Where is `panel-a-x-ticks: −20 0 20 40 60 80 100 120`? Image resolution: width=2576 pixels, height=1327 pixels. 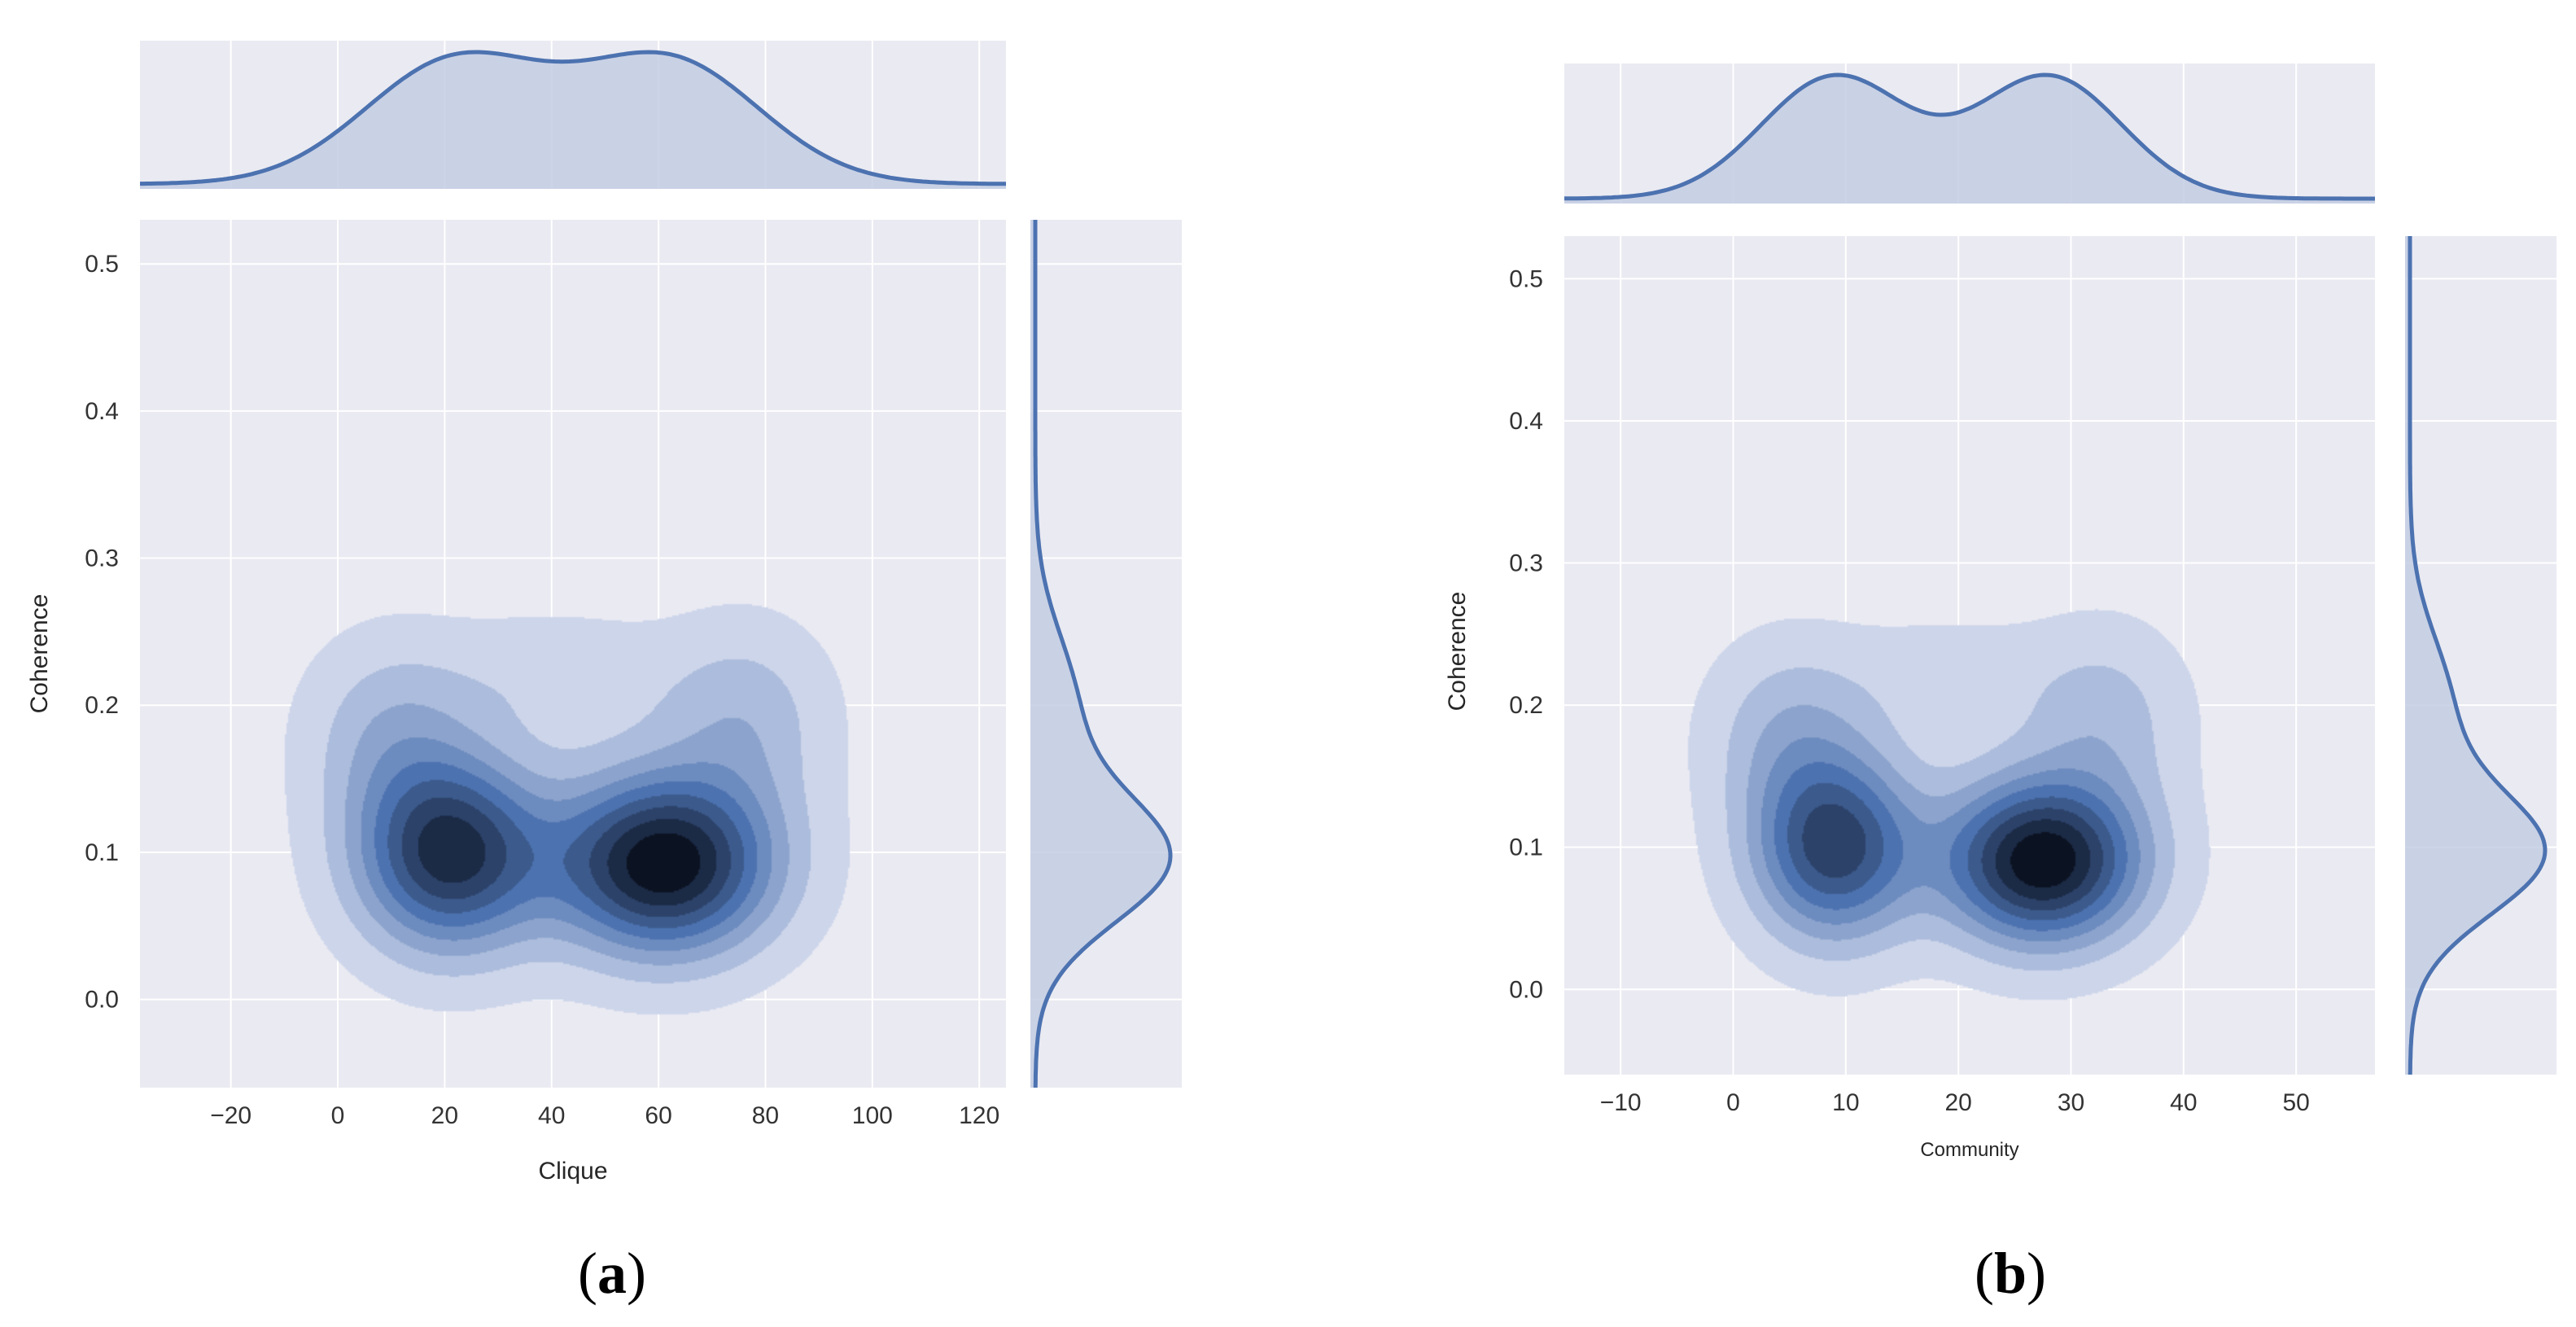
panel-a-x-ticks: −20 0 20 40 60 80 100 120 is located at coordinates (604, 1115).